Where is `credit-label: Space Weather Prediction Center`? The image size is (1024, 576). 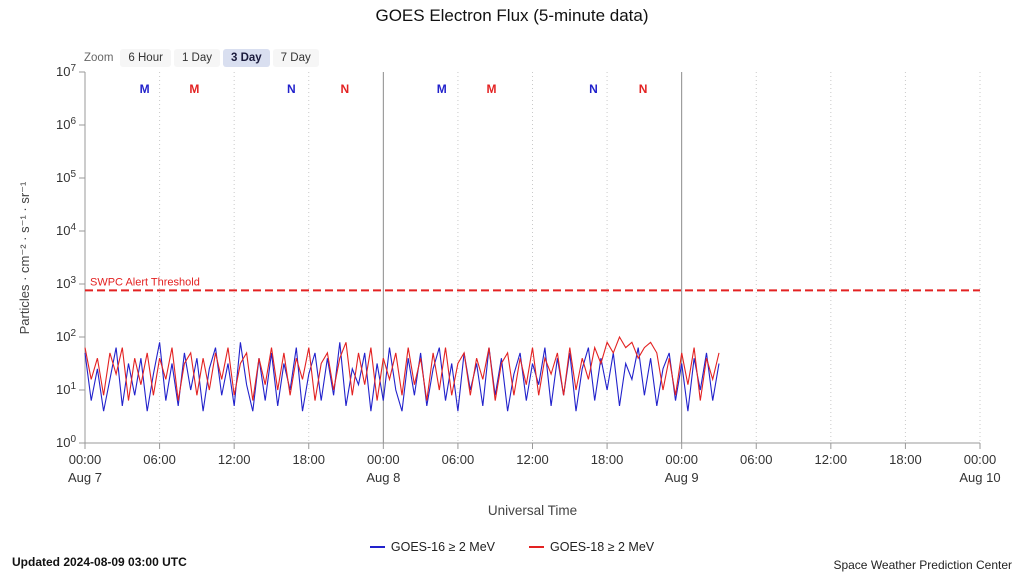 credit-label: Space Weather Prediction Center is located at coordinates (922, 565).